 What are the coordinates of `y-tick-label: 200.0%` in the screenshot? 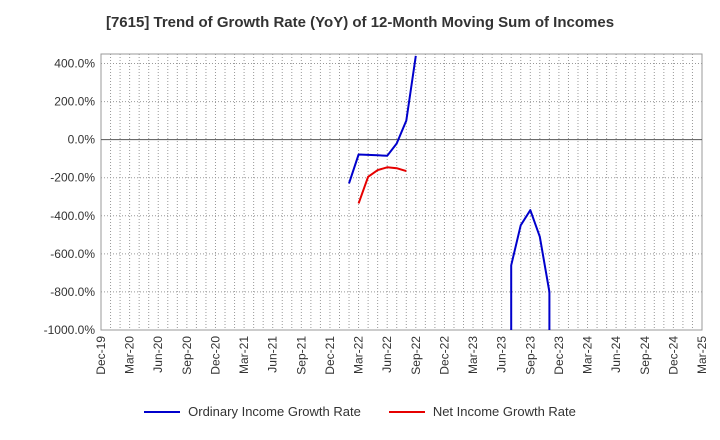 It's located at (74, 102).